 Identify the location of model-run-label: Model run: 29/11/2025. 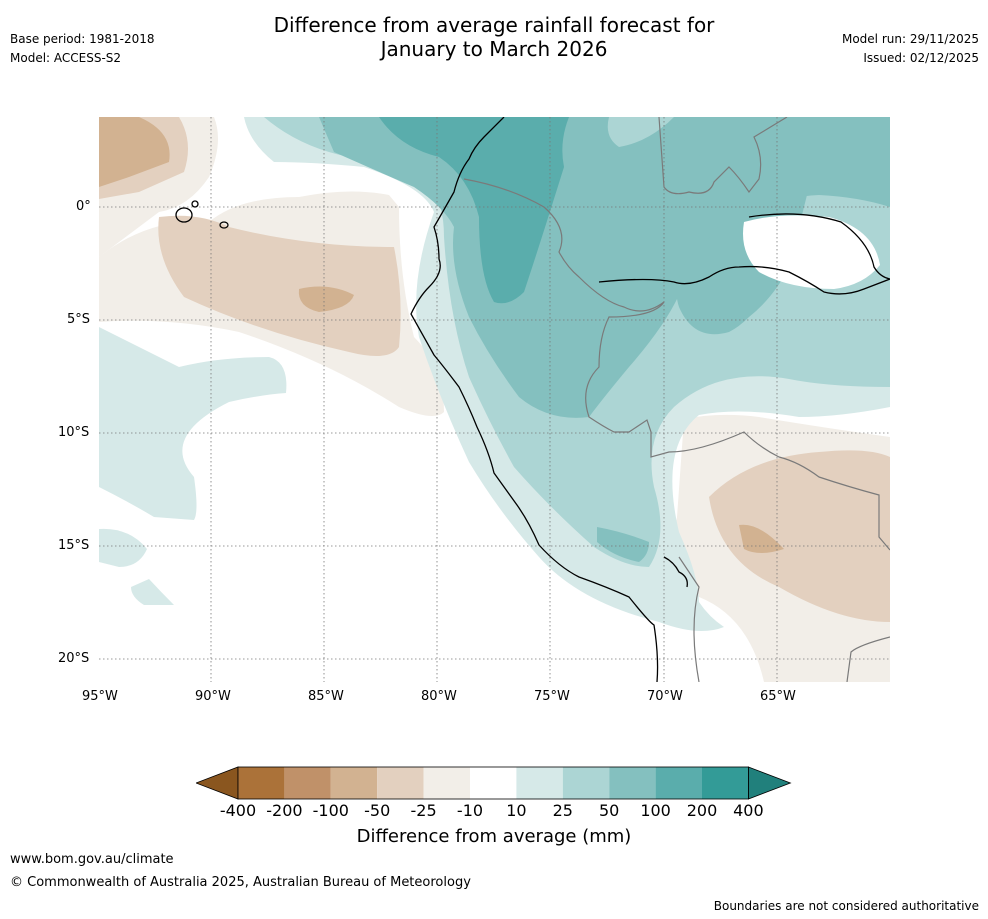
(910, 39).